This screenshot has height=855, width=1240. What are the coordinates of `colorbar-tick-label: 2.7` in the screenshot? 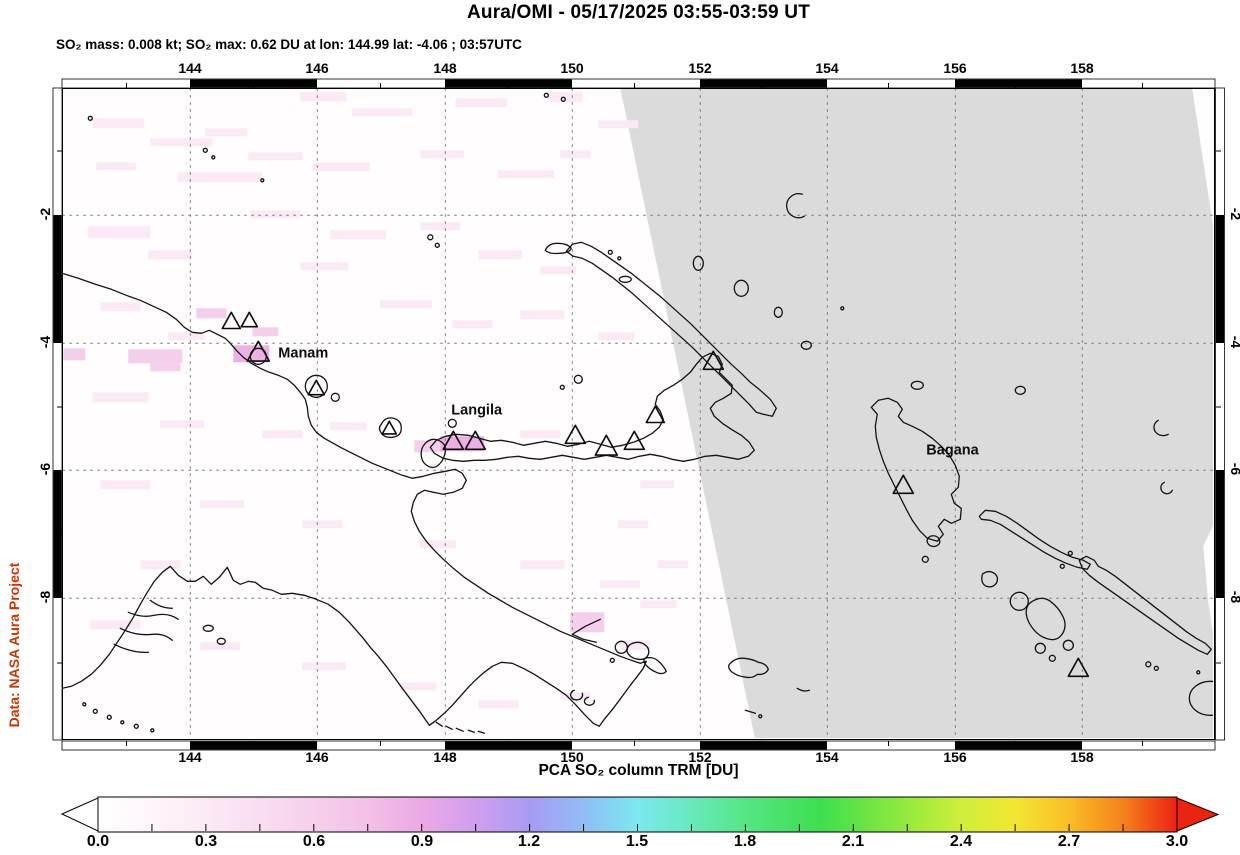 It's located at (1069, 841).